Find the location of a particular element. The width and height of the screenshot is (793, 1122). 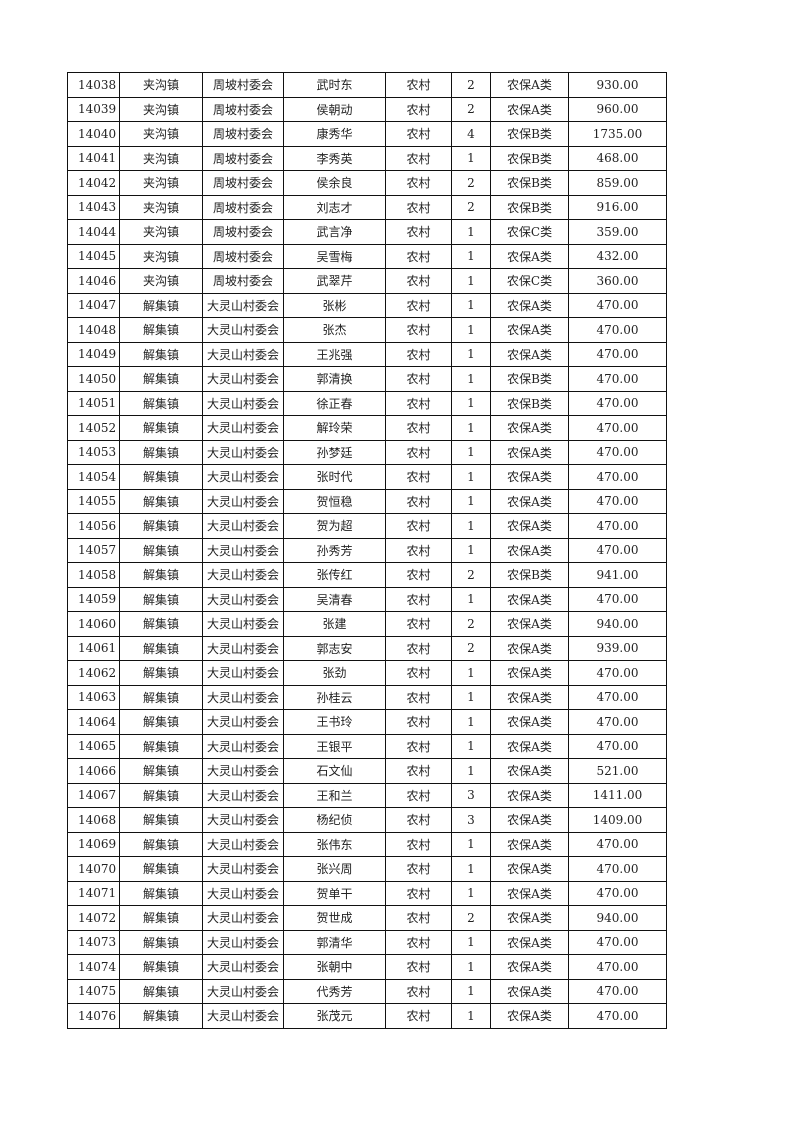

table-row: 14073 解集镇 大灵山村委会 郭清华 农村 1 农保A类 470.00 is located at coordinates (367, 942).